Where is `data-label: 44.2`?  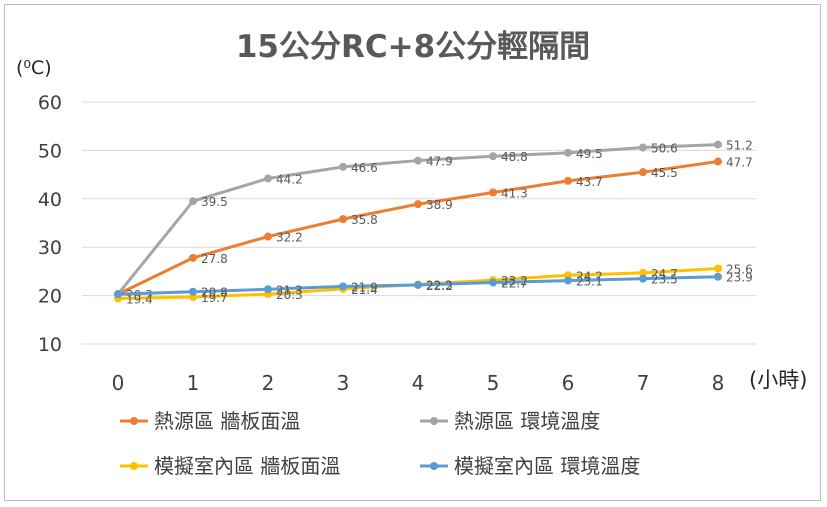
data-label: 44.2 is located at coordinates (289, 179).